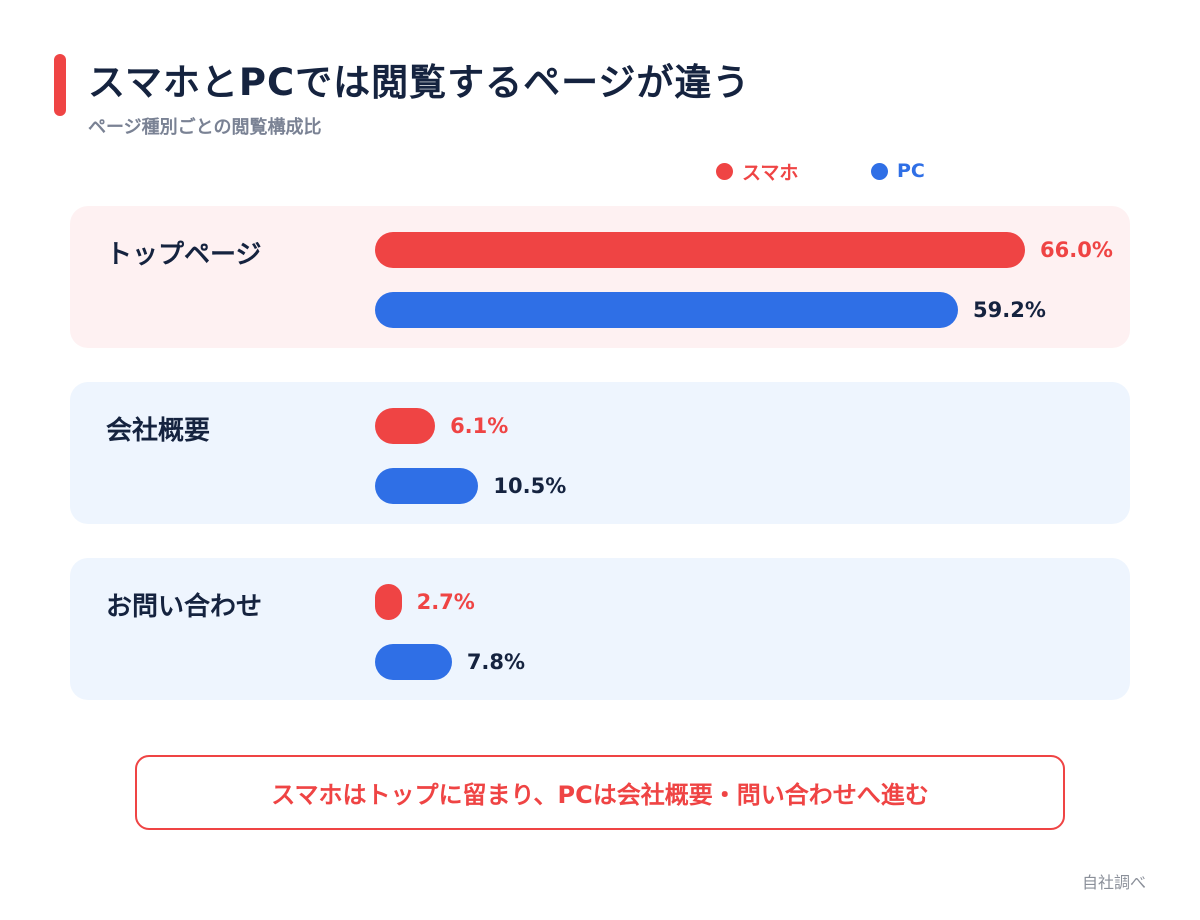 The image size is (1200, 920). What do you see at coordinates (445, 602) in the screenshot?
I see `value-label-smartphone-contact: 2.7%` at bounding box center [445, 602].